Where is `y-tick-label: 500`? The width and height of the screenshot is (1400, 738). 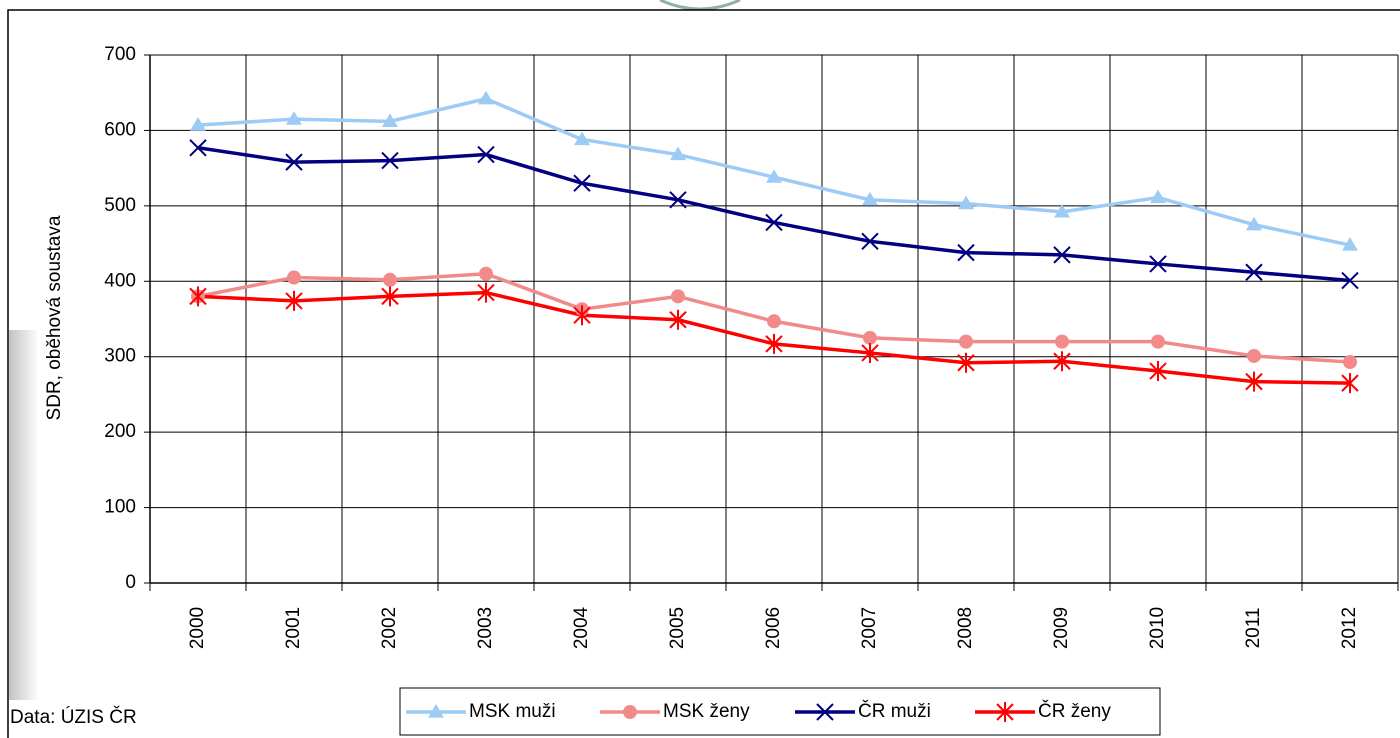 y-tick-label: 500 is located at coordinates (120, 205).